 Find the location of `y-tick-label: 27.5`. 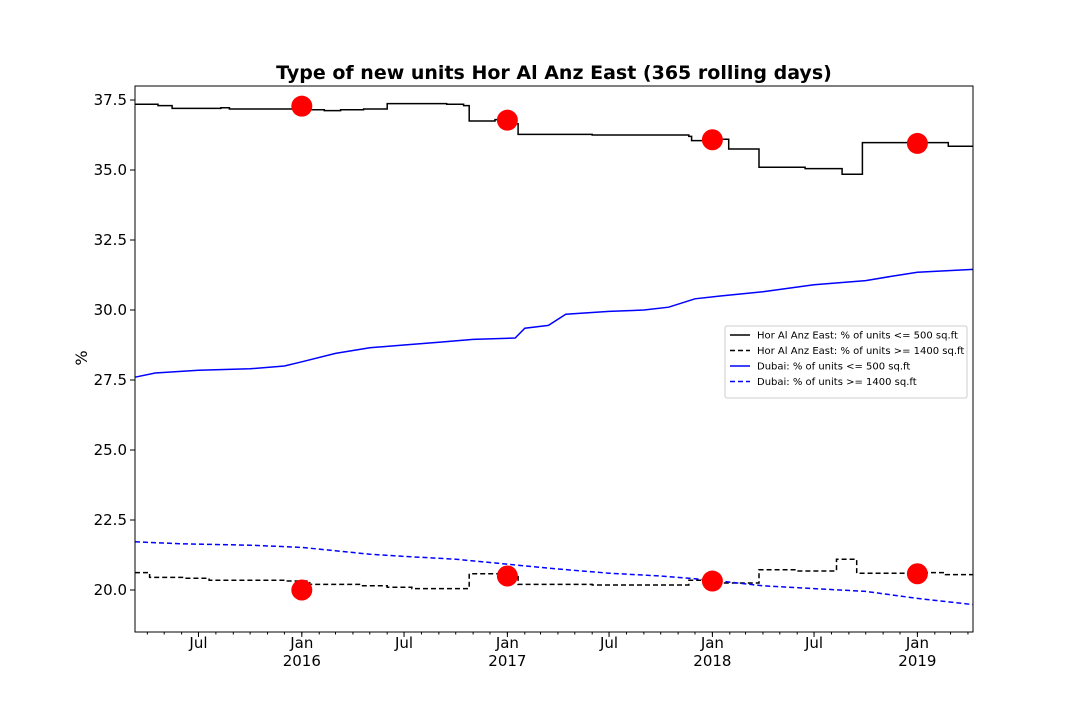

y-tick-label: 27.5 is located at coordinates (110, 380).